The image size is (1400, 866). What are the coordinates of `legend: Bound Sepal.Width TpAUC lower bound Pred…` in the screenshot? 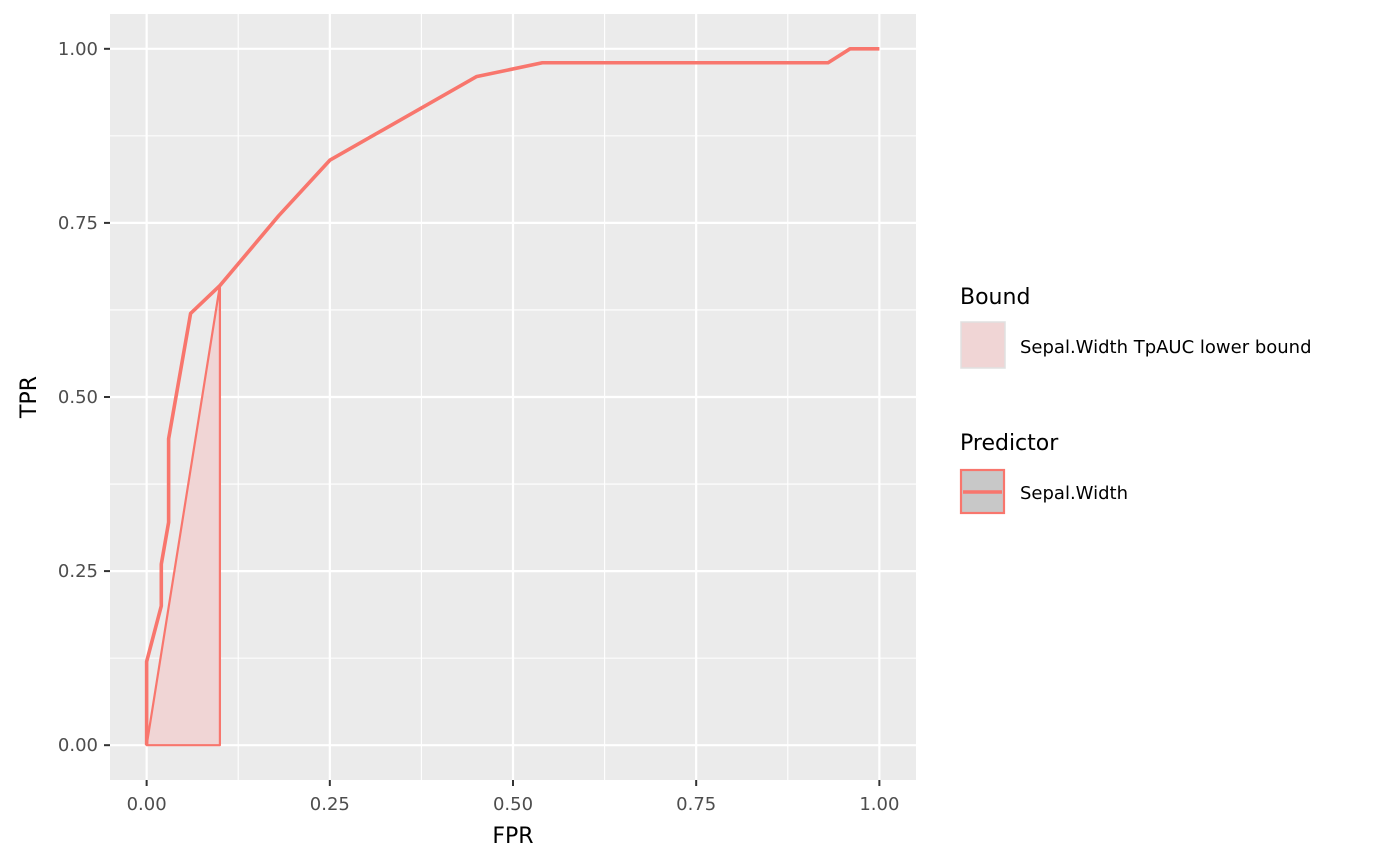 It's located at (1135, 400).